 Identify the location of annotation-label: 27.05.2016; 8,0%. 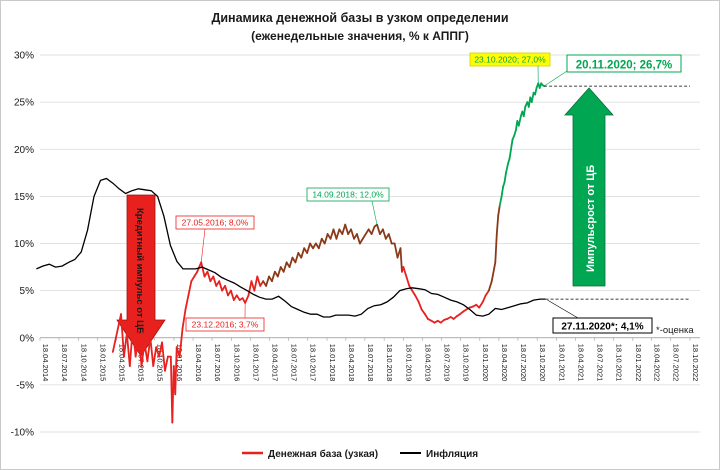
(215, 223).